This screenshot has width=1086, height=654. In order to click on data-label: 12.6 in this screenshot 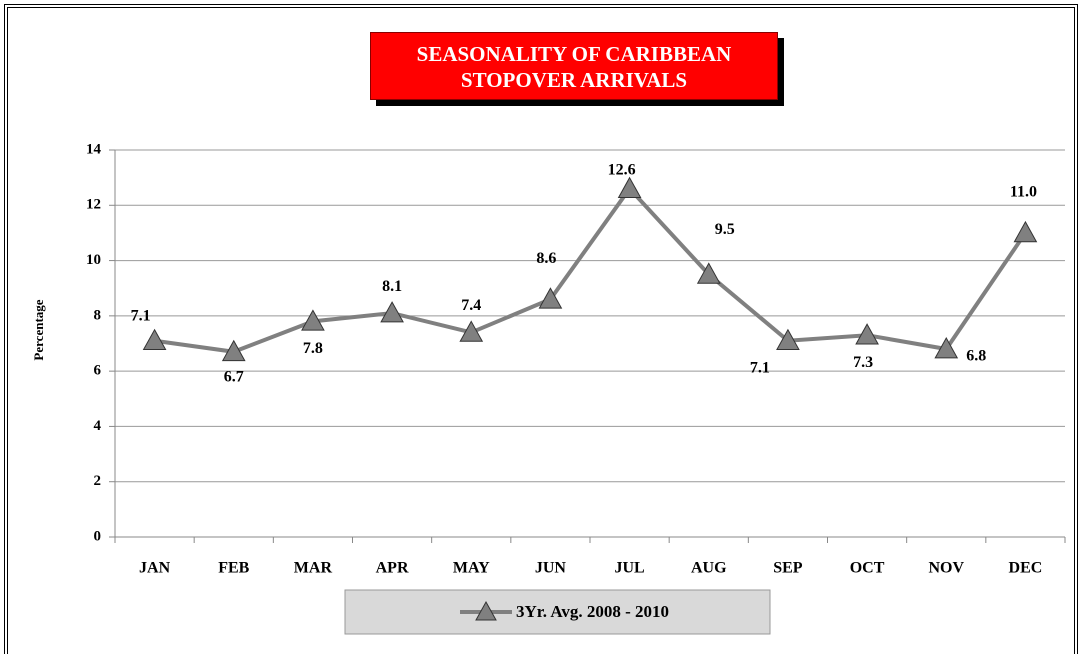, I will do `click(622, 169)`.